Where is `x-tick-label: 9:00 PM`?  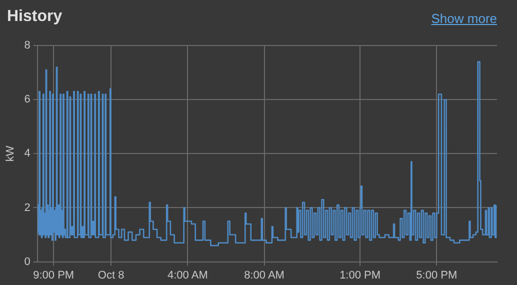 x-tick-label: 9:00 PM is located at coordinates (53, 275).